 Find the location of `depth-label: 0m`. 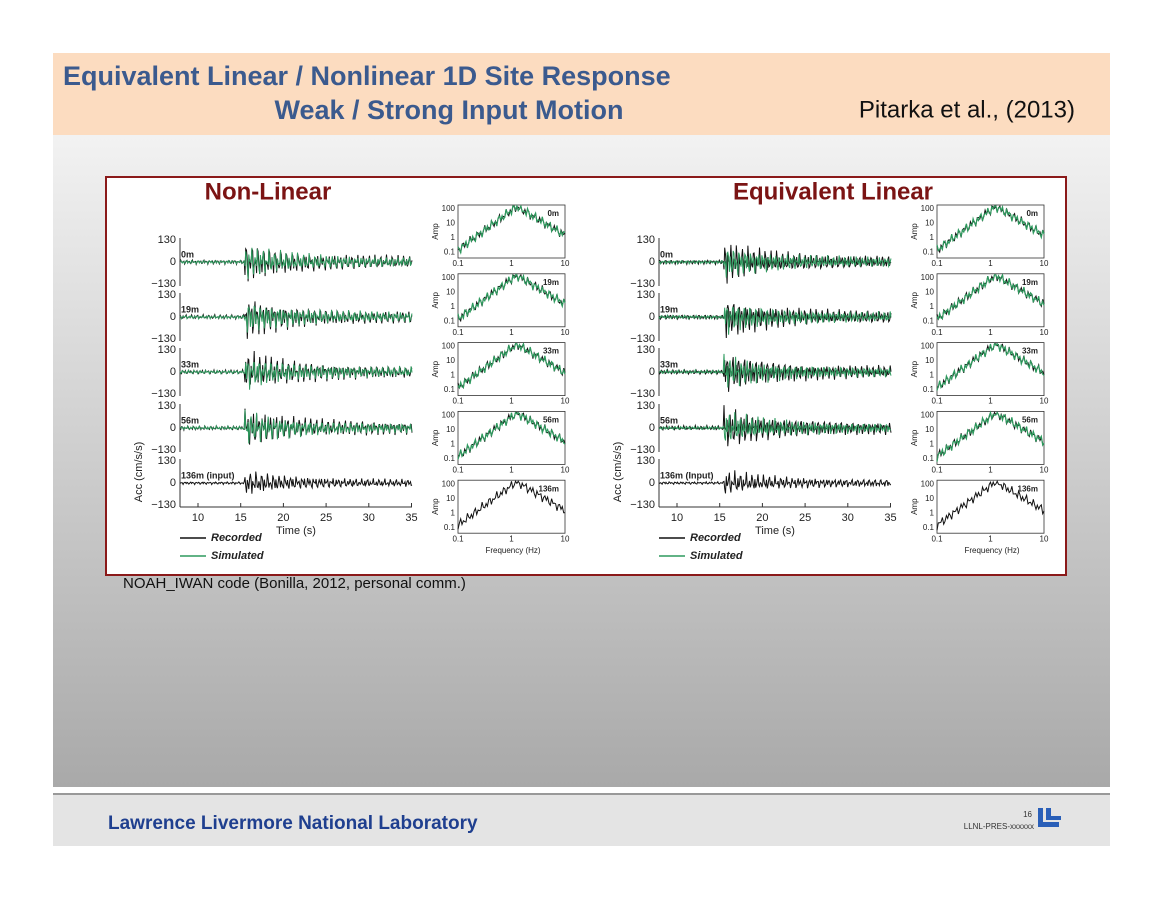

depth-label: 0m is located at coordinates (666, 254).